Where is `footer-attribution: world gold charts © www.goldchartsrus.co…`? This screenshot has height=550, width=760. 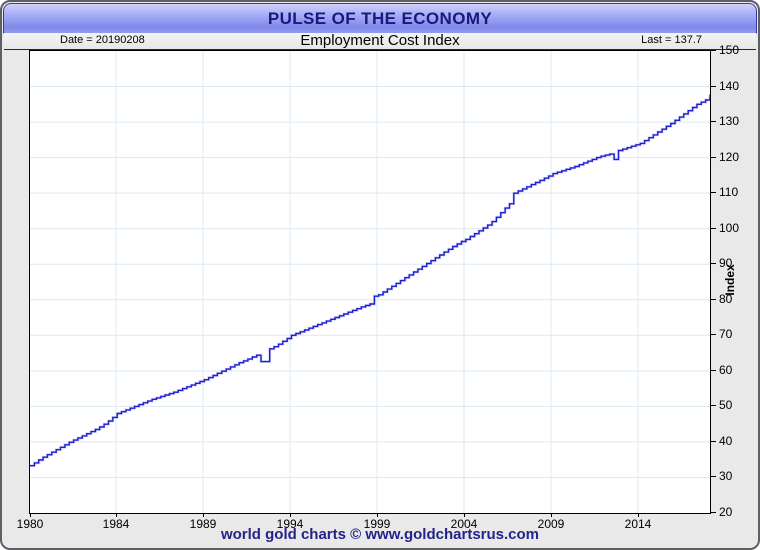 footer-attribution: world gold charts © www.goldchartsrus.co… is located at coordinates (380, 534).